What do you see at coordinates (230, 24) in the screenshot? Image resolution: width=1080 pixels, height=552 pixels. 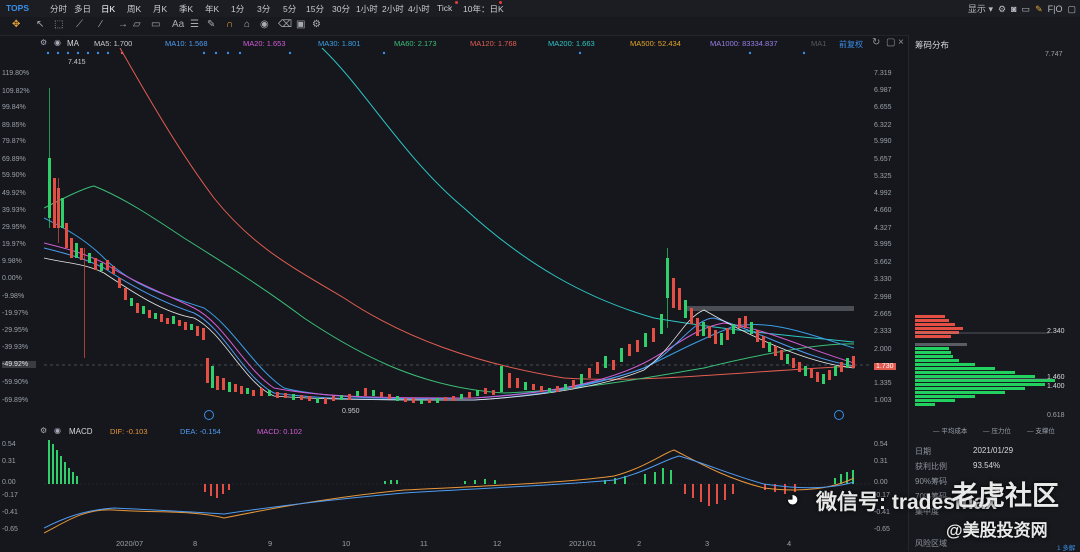 I see `magnet-icon: ∩` at bounding box center [230, 24].